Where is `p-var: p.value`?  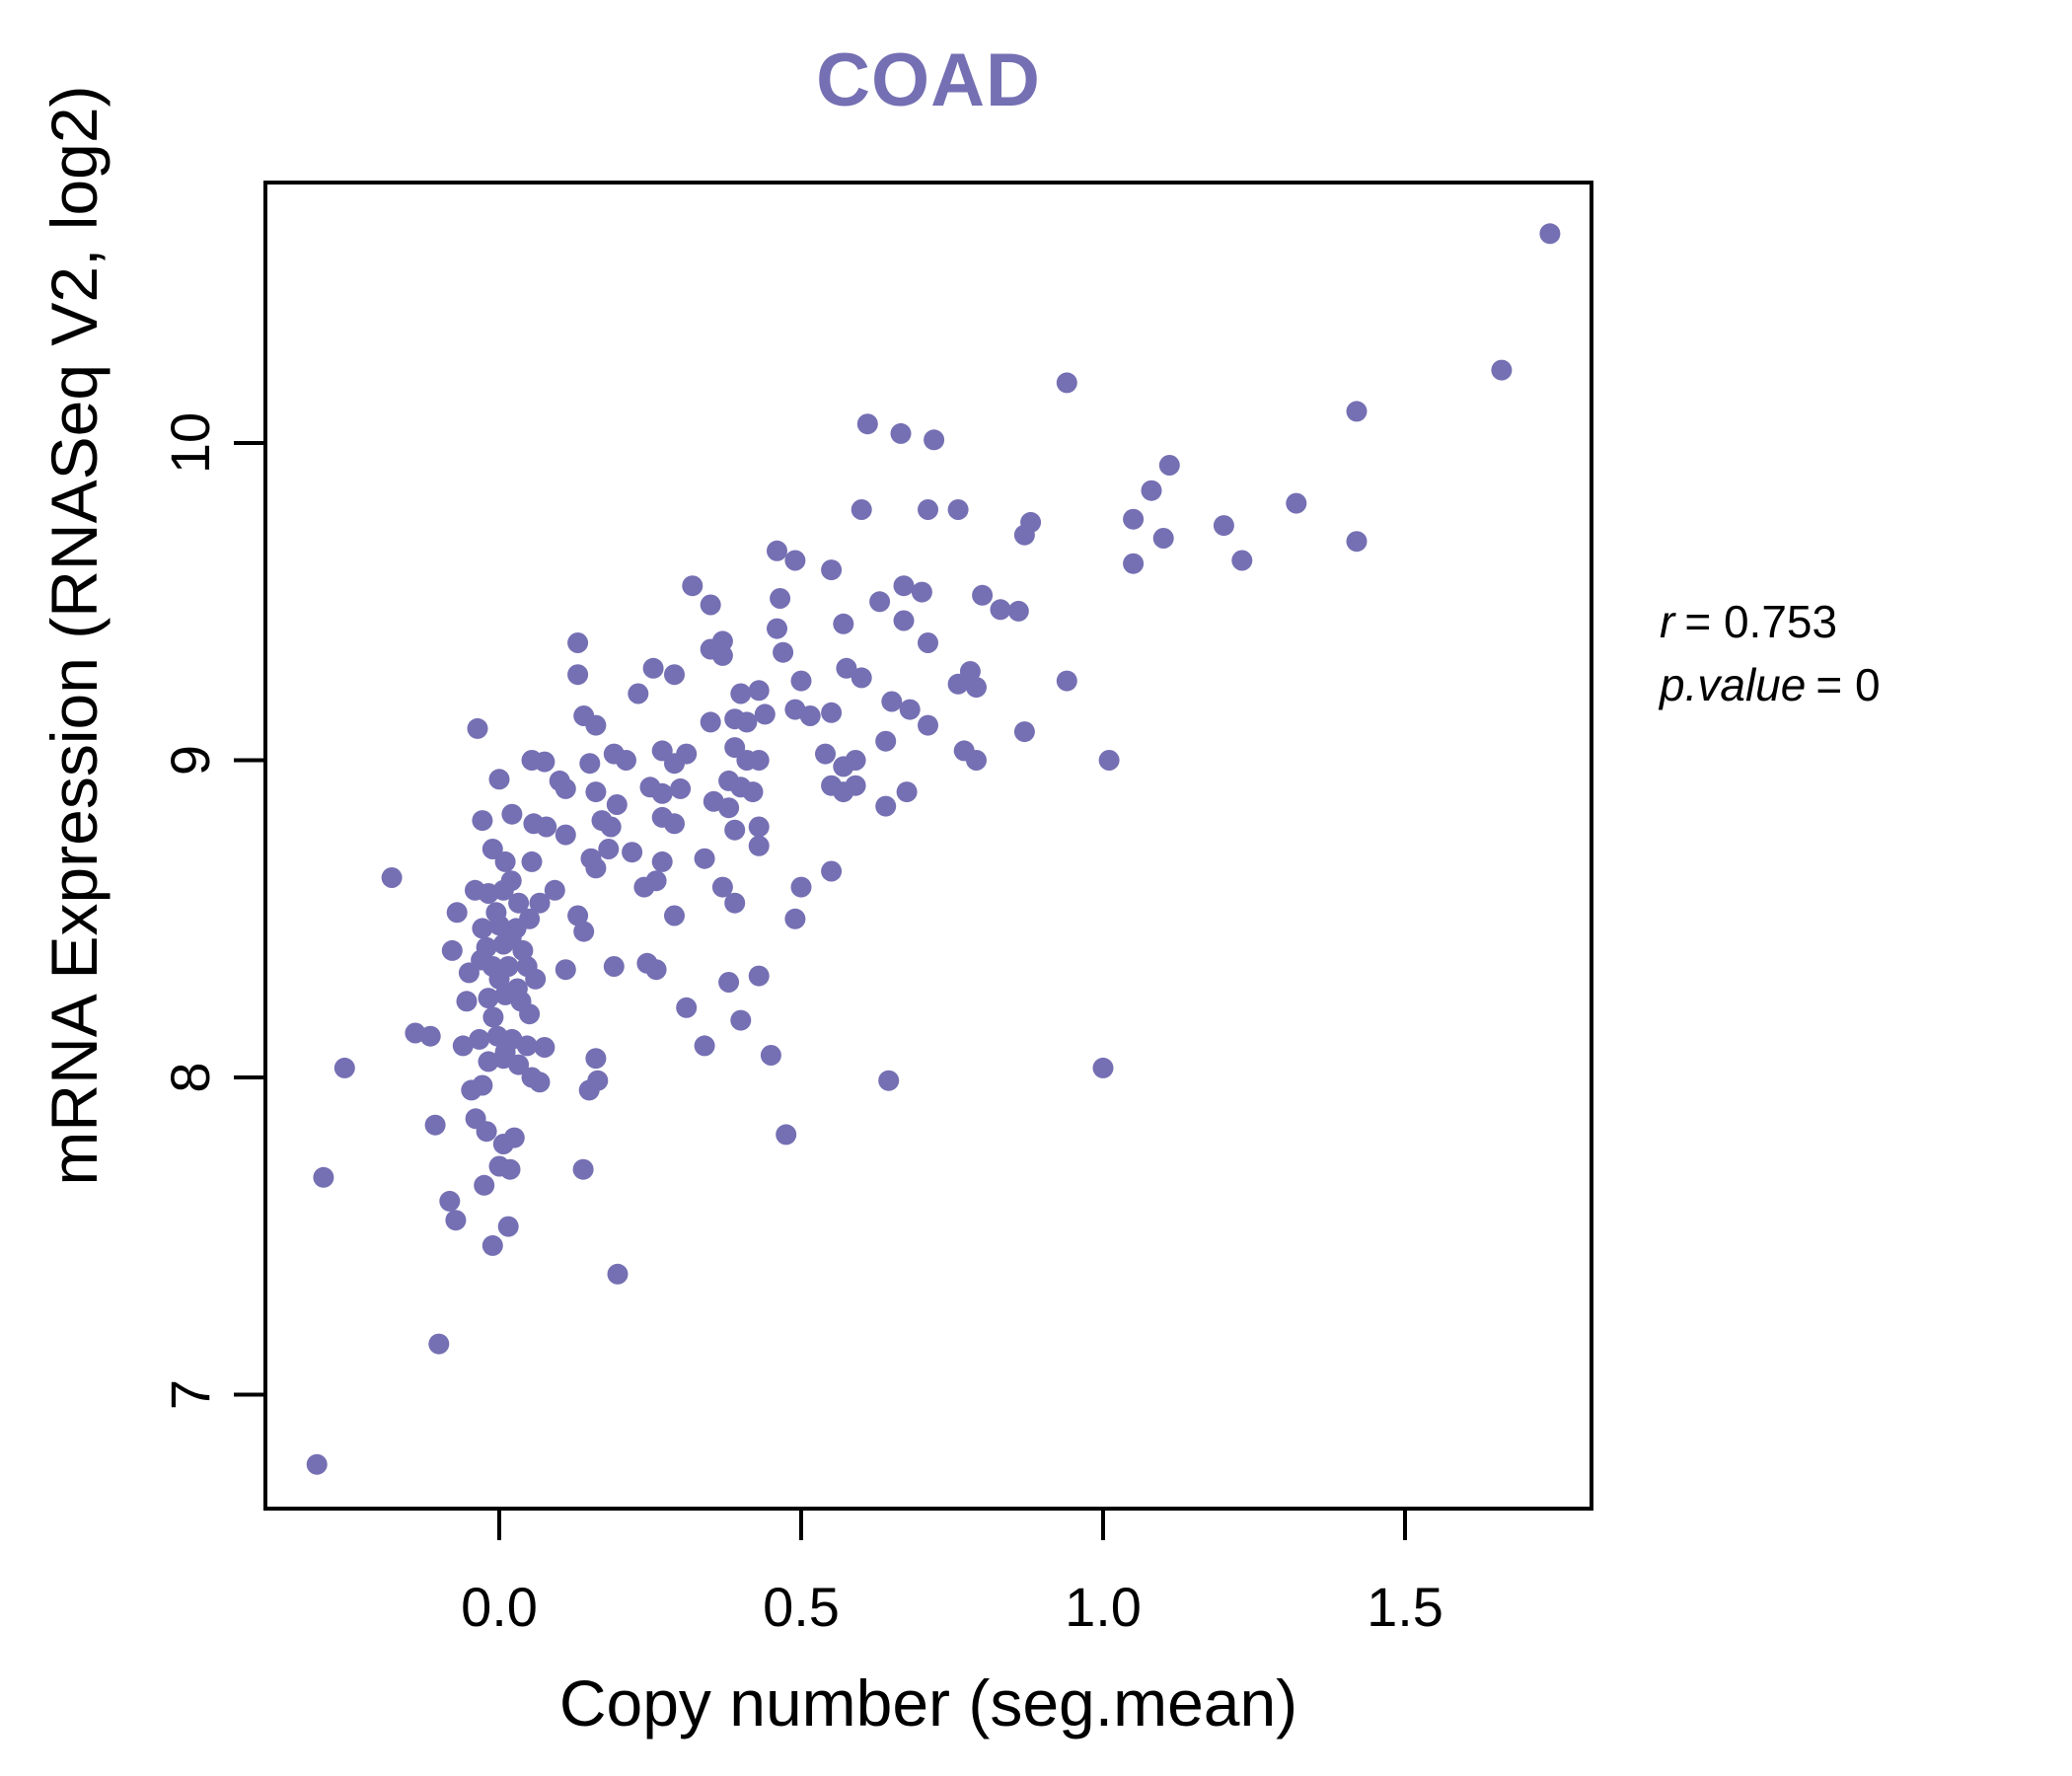
p-var: p.value is located at coordinates (1734, 685).